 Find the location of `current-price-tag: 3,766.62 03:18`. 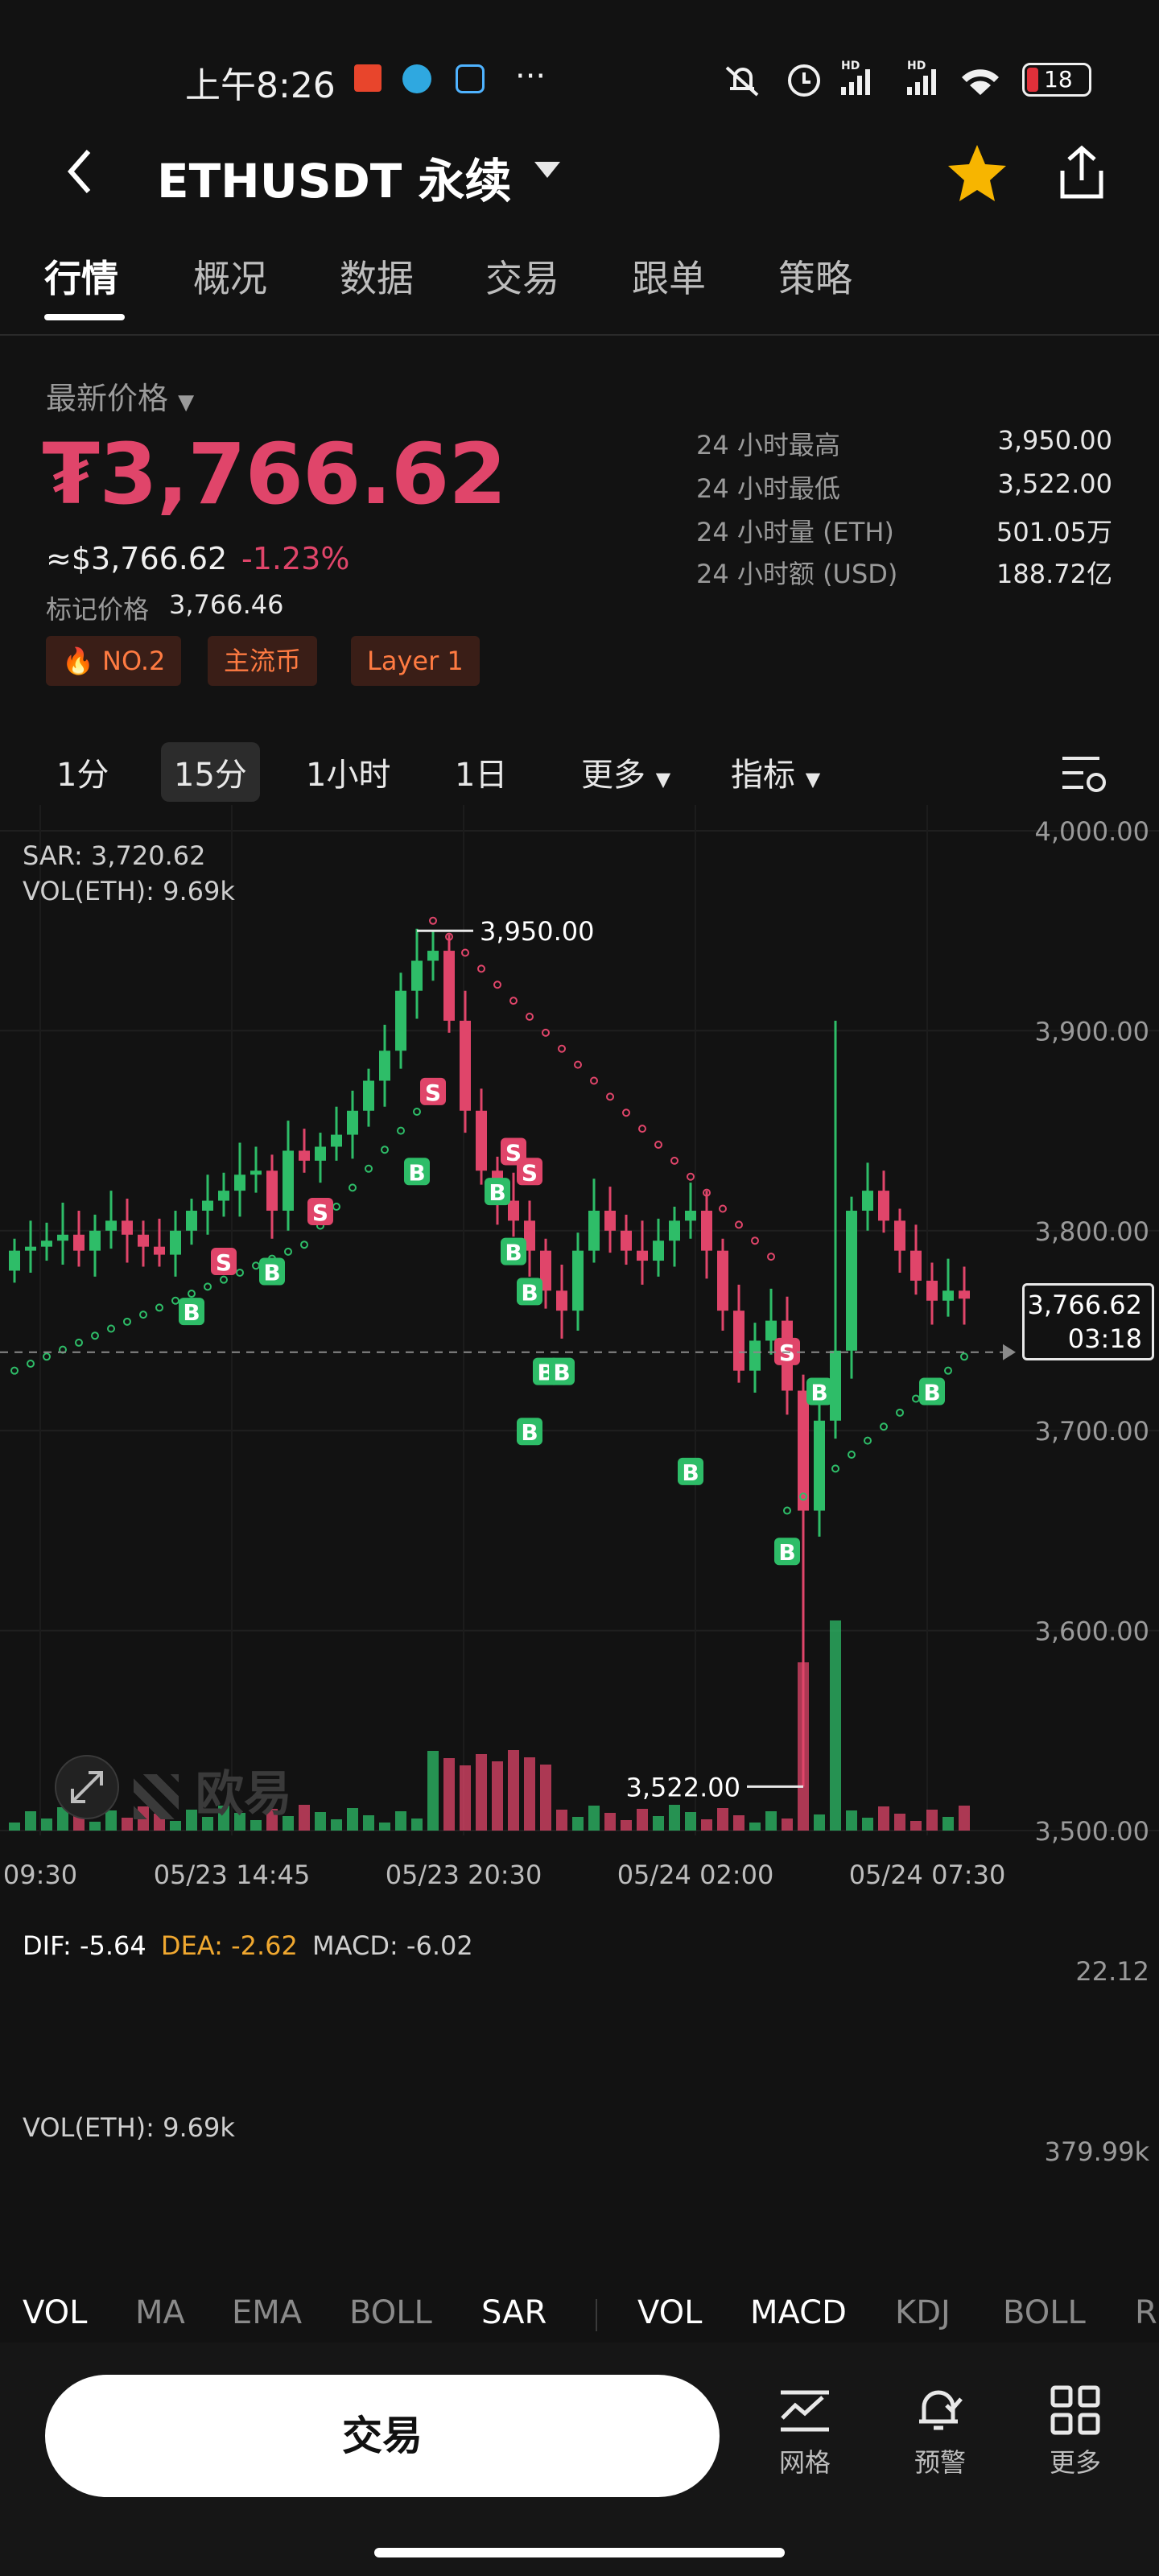

current-price-tag: 3,766.62 03:18 is located at coordinates (1088, 1321).